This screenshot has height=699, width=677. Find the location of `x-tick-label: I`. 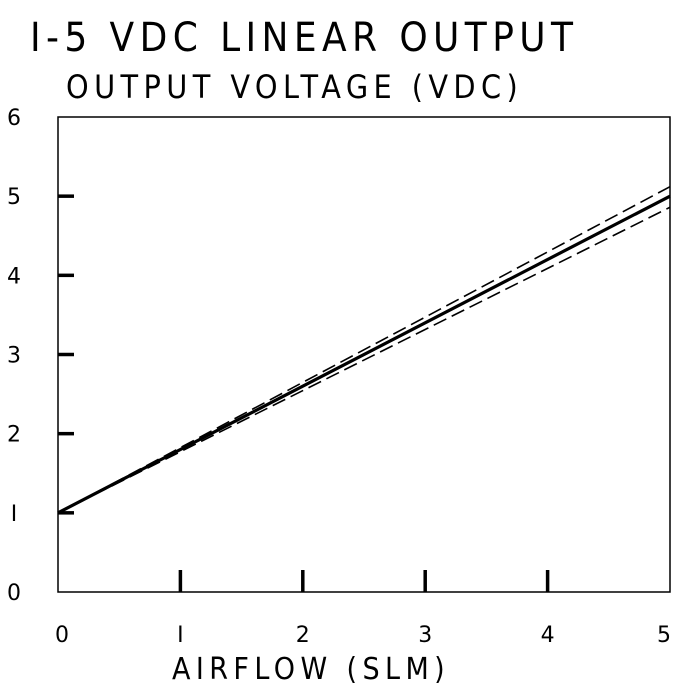

x-tick-label: I is located at coordinates (180, 635).